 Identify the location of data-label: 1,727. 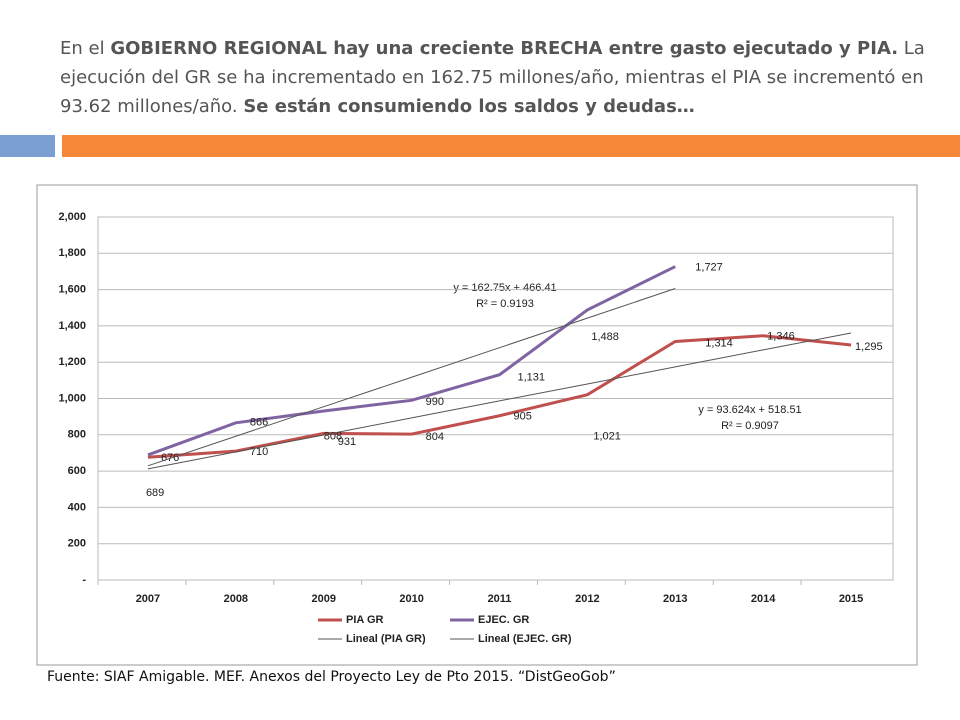
(709, 267).